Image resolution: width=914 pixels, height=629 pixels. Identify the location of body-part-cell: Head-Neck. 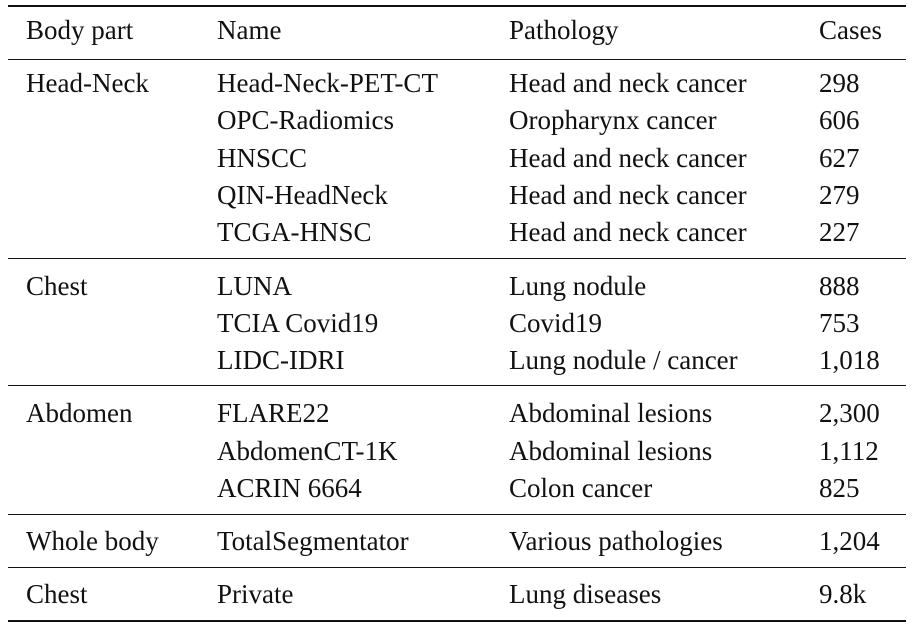
(87, 83).